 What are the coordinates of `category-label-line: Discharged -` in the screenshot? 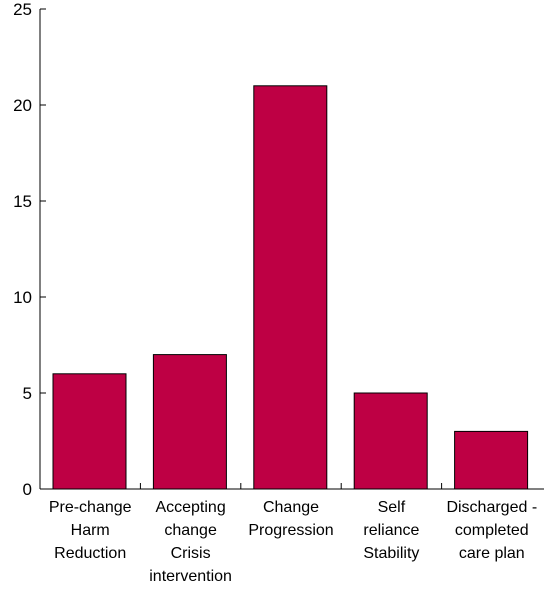 It's located at (491, 507).